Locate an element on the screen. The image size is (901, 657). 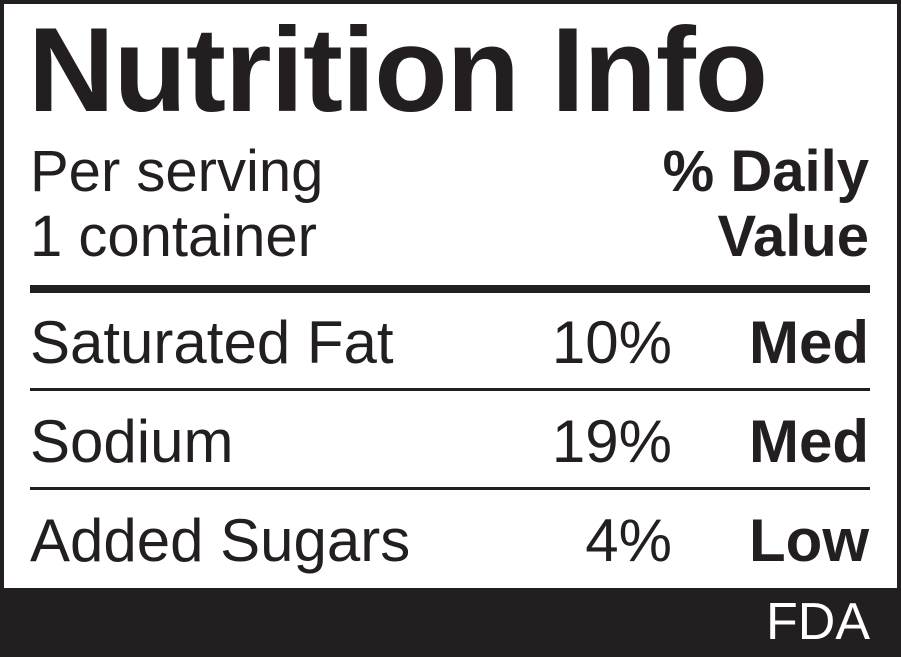
fda-mark: FDA is located at coordinates (818, 622).